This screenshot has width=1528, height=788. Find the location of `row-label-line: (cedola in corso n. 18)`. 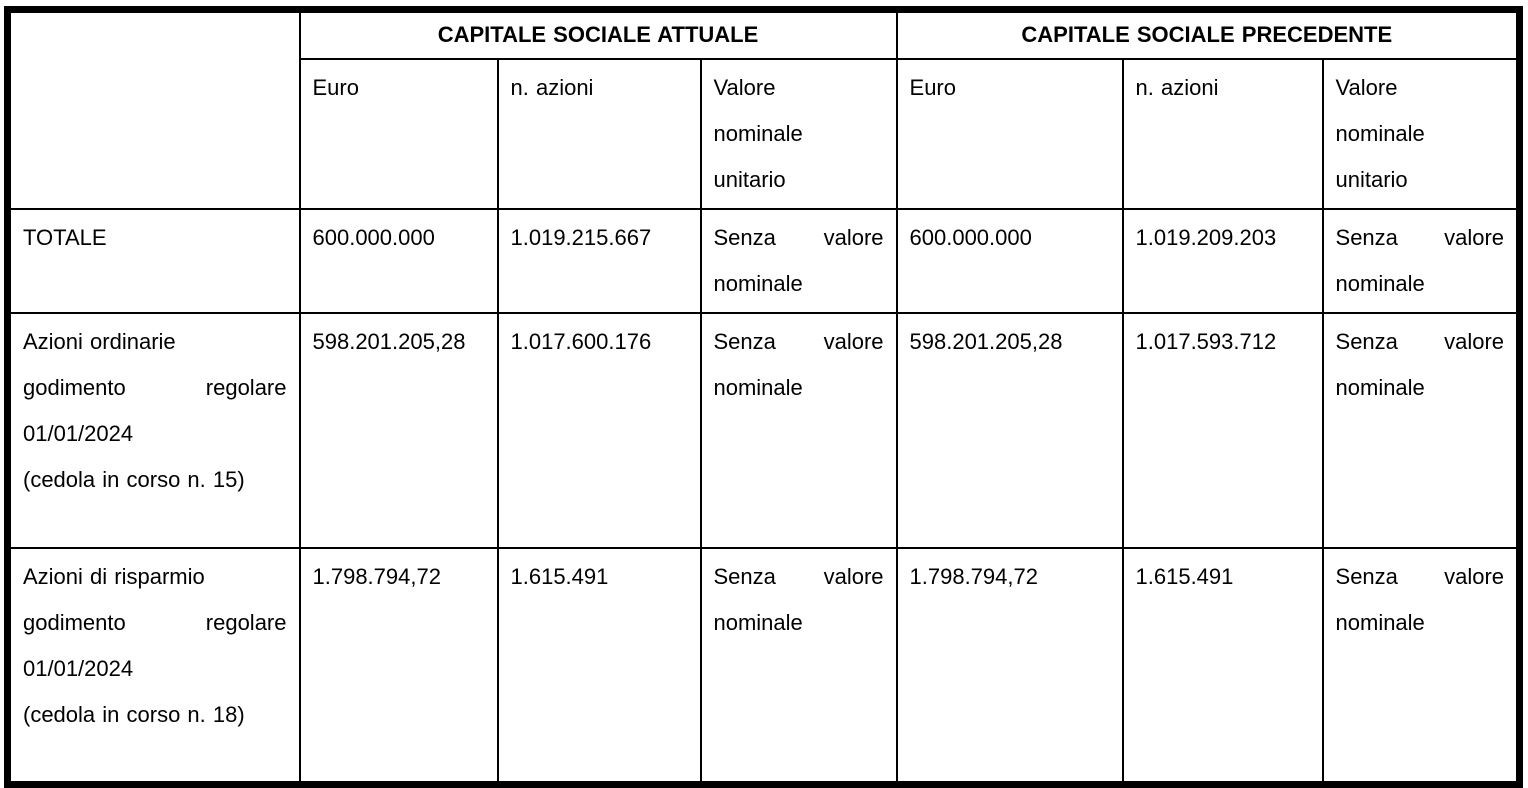

row-label-line: (cedola in corso n. 18) is located at coordinates (134, 714).